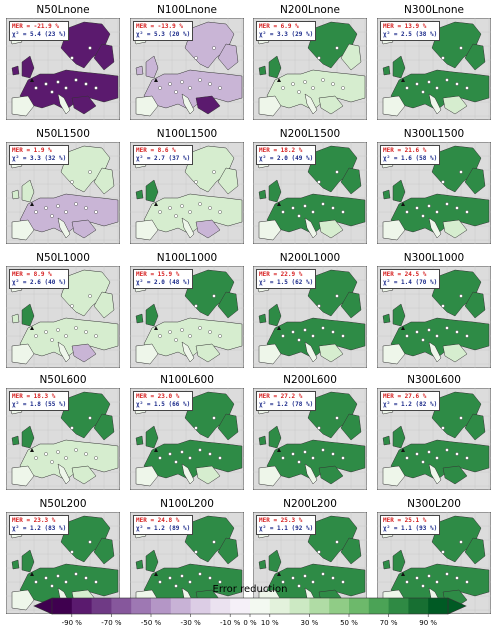 The image size is (500, 632). Describe the element at coordinates (310, 380) in the screenshot. I see `panel-title: N200L600` at that location.